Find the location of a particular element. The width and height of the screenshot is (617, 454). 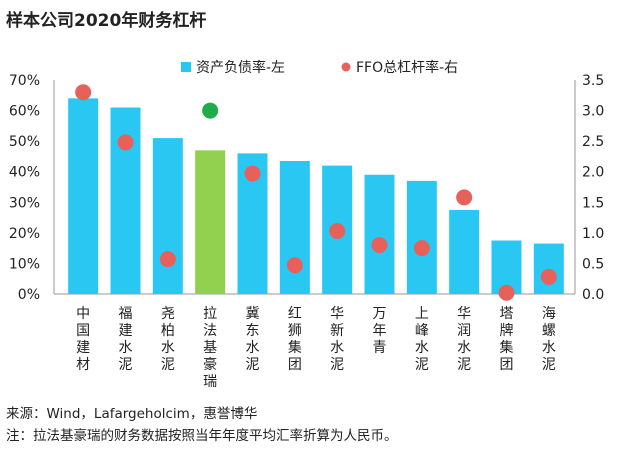

right-tick-label: 3.0 is located at coordinates (593, 112).